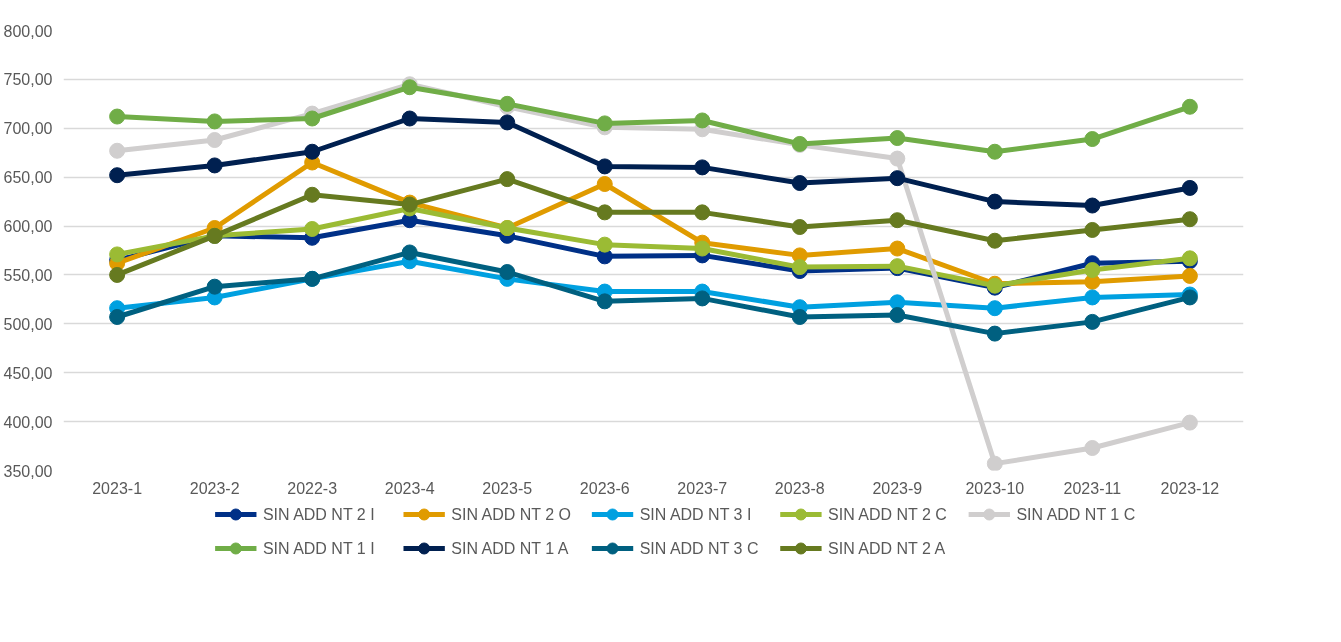 Image resolution: width=1341 pixels, height=642 pixels. I want to click on y-tick-label: 800,00, so click(28, 31).